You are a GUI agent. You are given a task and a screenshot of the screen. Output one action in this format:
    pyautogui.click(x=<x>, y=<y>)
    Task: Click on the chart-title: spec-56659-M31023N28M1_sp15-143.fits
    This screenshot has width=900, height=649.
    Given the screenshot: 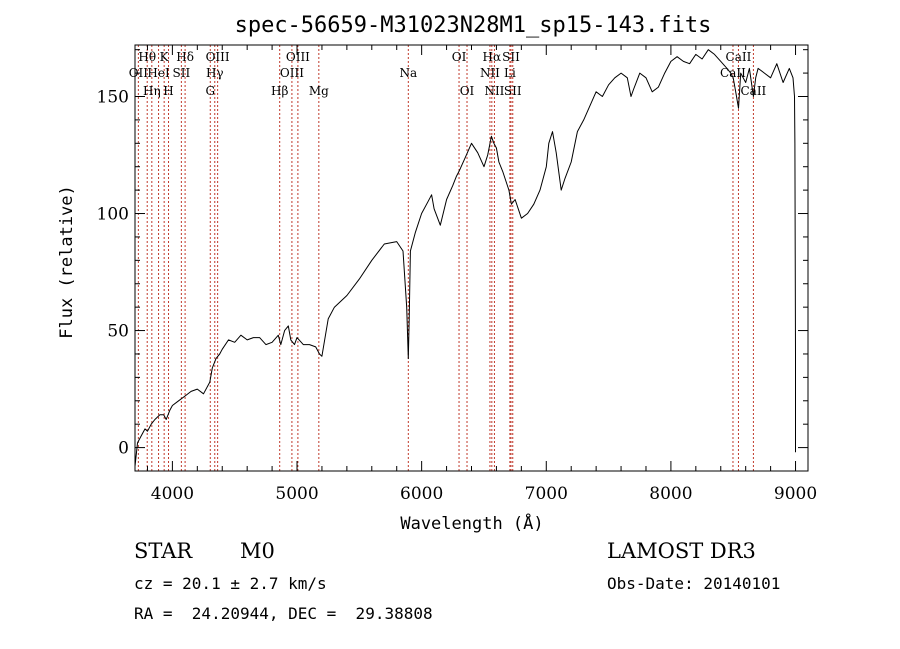 What is the action you would take?
    pyautogui.click(x=473, y=25)
    